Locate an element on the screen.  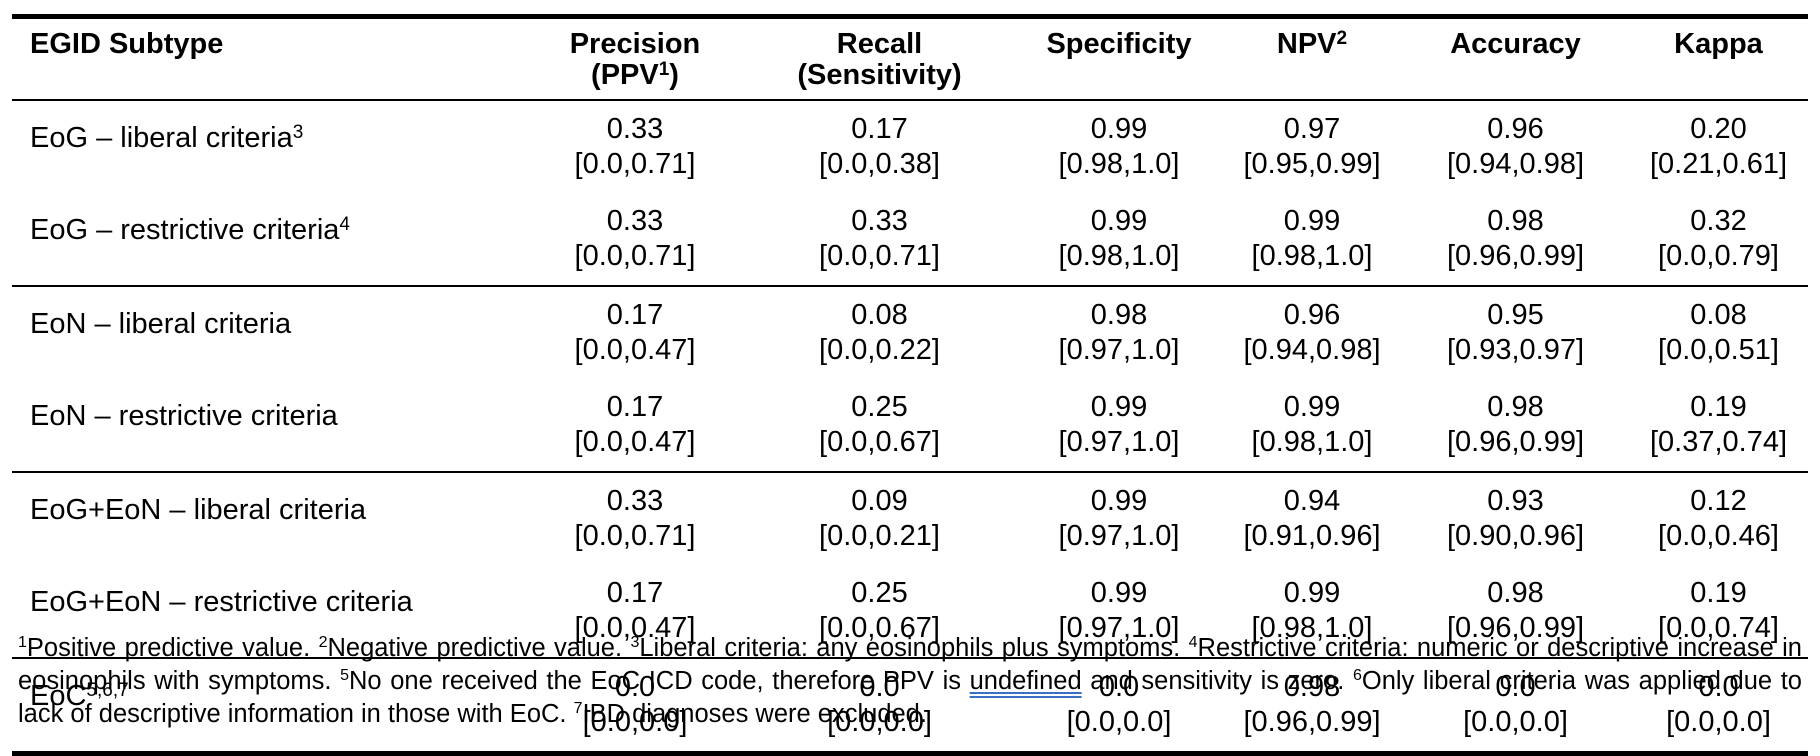
accuracy-value: 0.95 is located at coordinates (1515, 315).